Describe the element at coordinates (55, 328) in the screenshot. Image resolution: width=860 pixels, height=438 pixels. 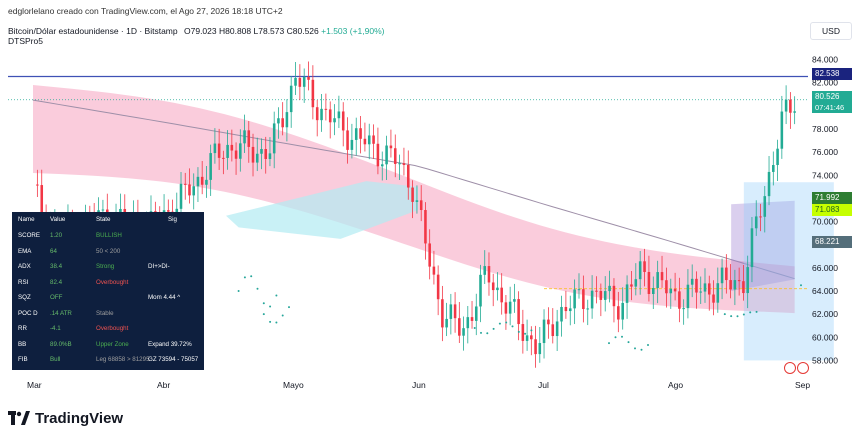
I see `stats-value: -4.1` at that location.